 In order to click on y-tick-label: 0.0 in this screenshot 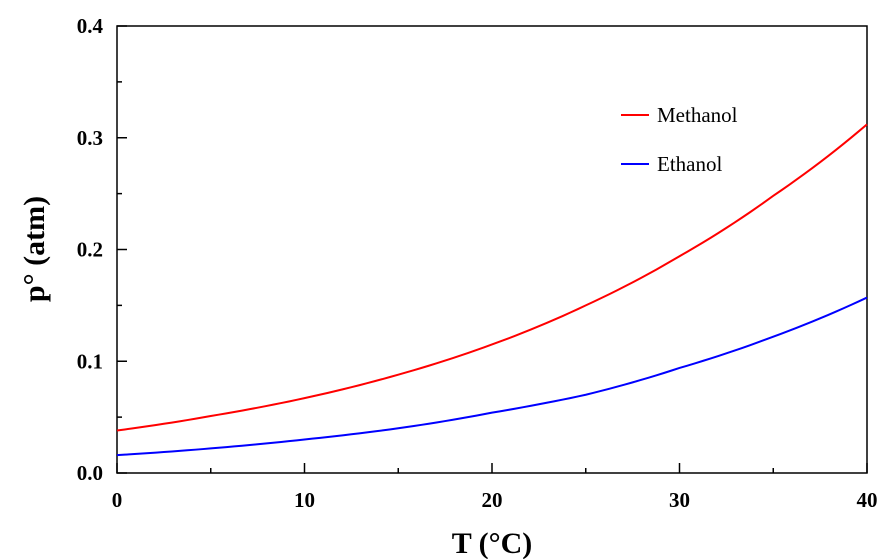, I will do `click(90, 473)`.